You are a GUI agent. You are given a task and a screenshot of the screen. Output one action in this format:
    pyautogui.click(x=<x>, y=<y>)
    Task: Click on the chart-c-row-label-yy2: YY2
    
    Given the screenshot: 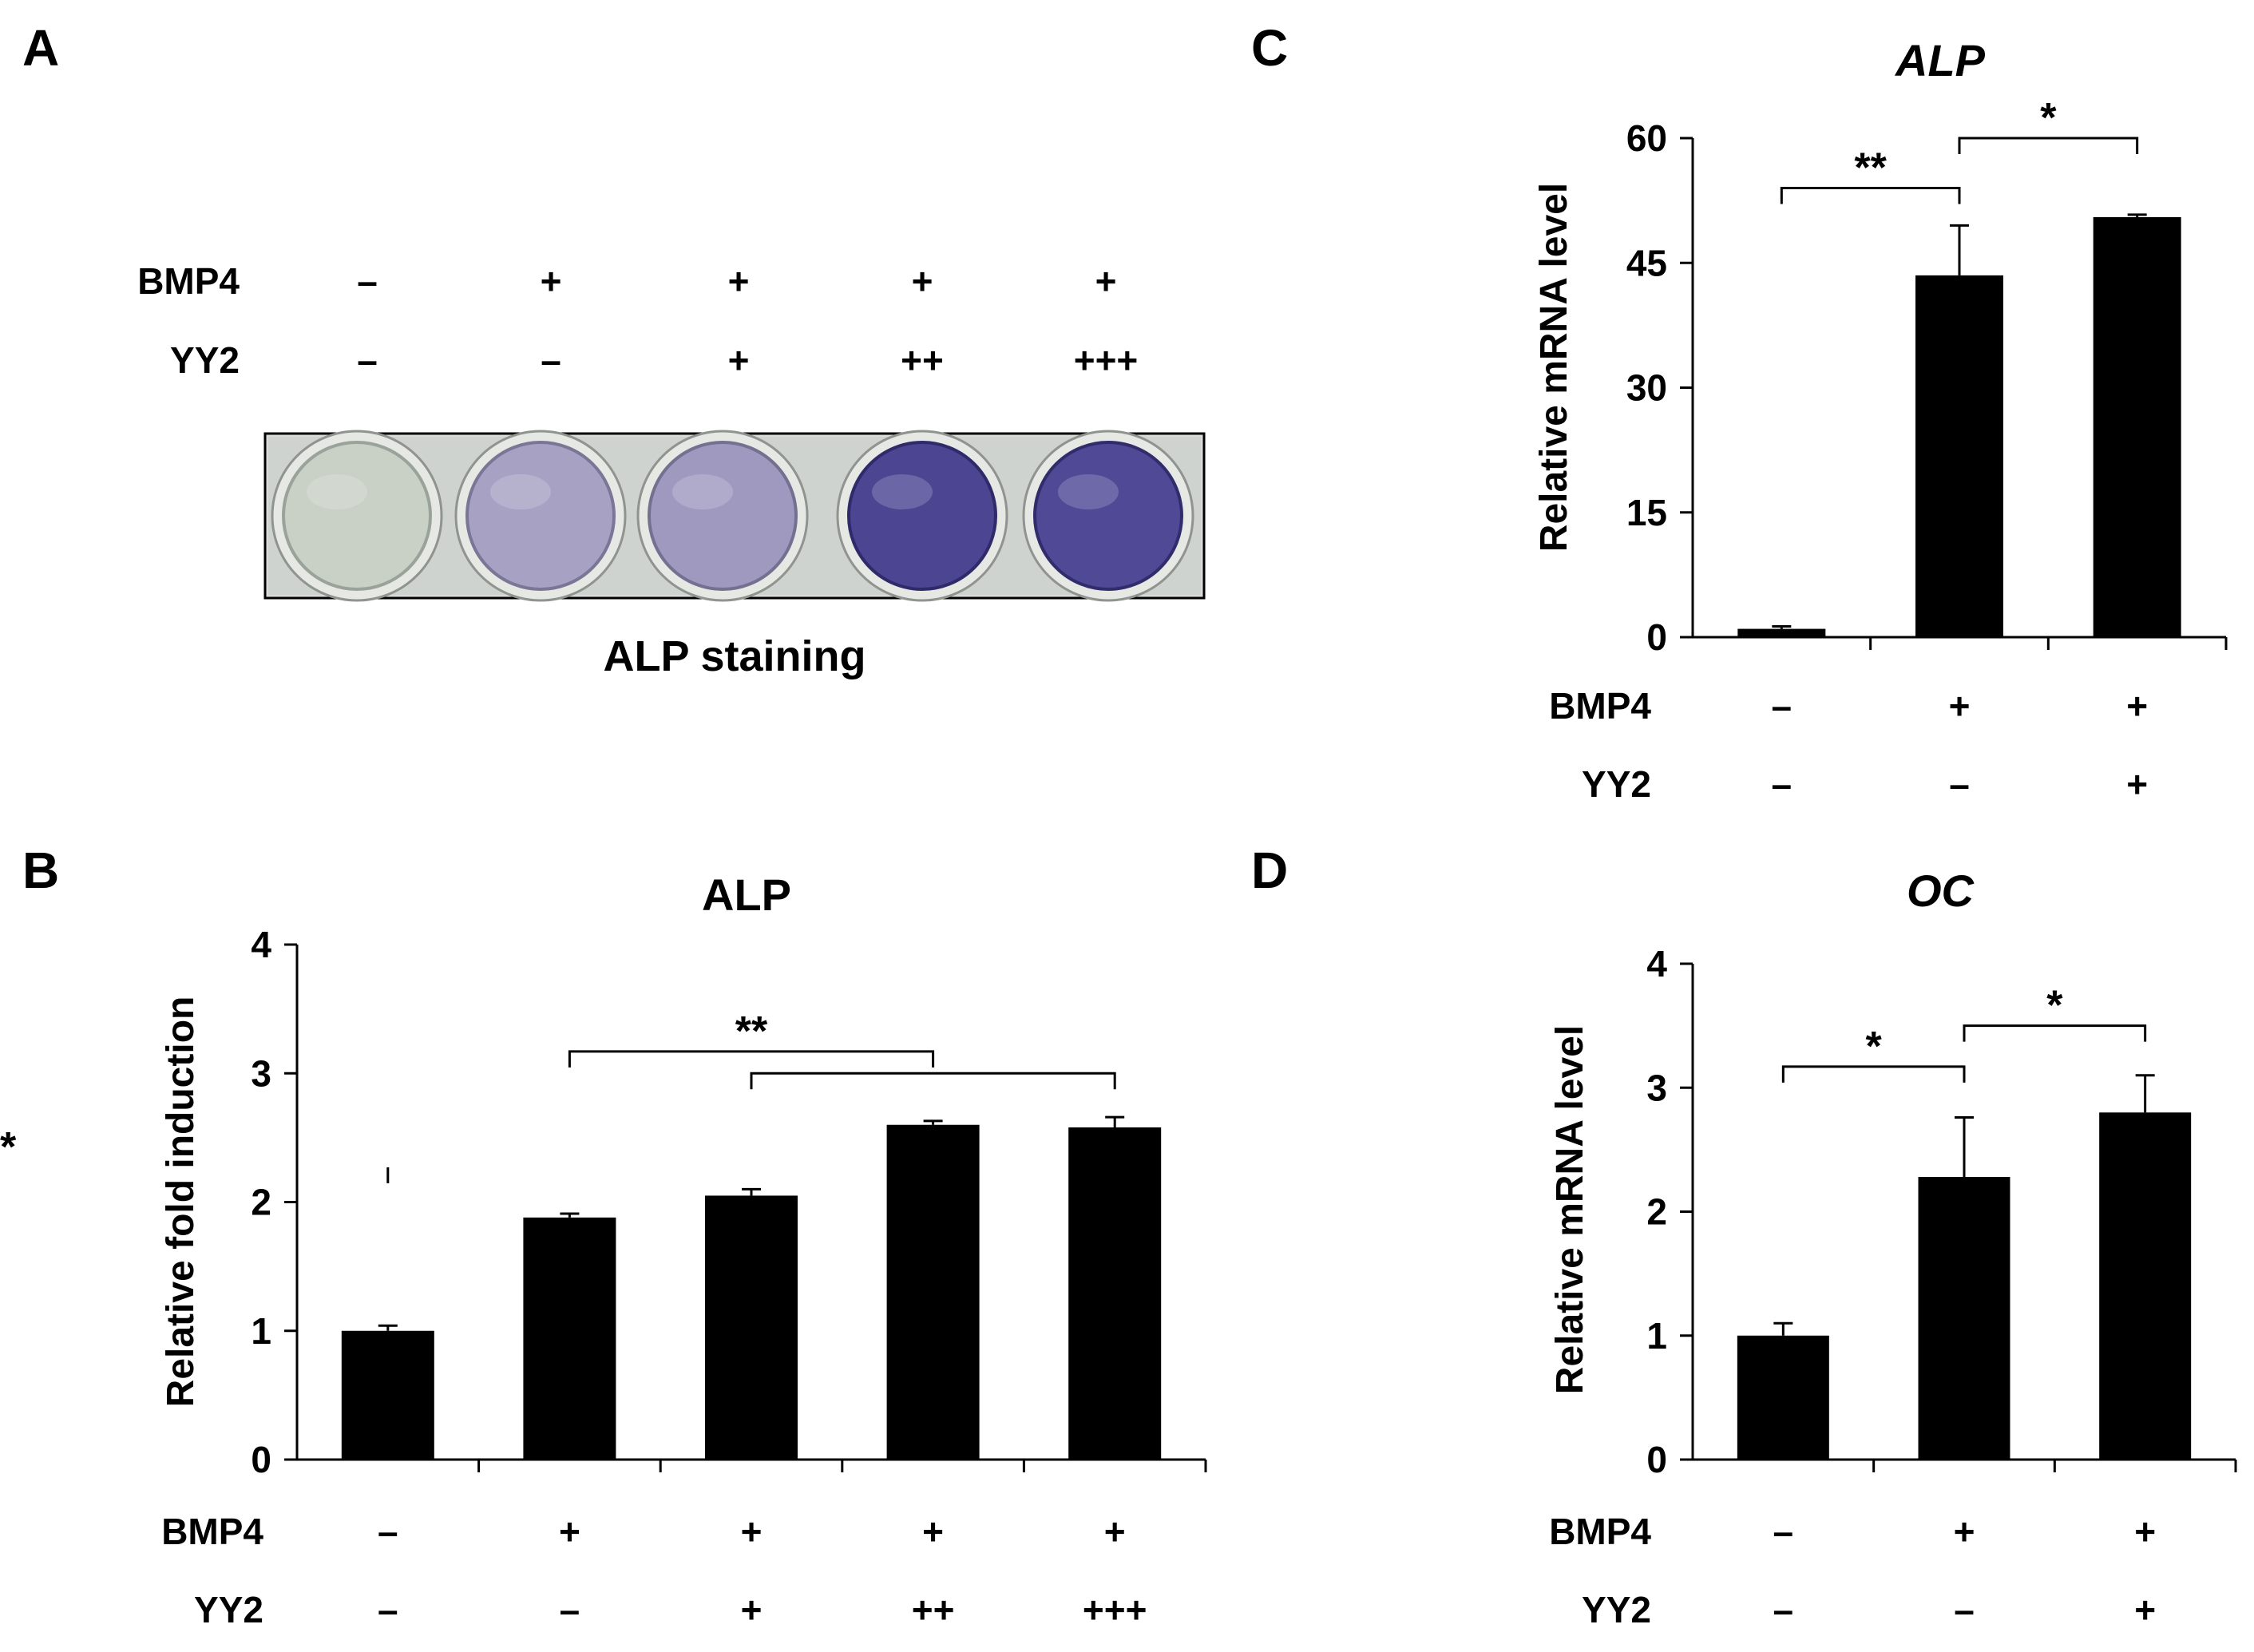 What is the action you would take?
    pyautogui.click(x=1617, y=784)
    